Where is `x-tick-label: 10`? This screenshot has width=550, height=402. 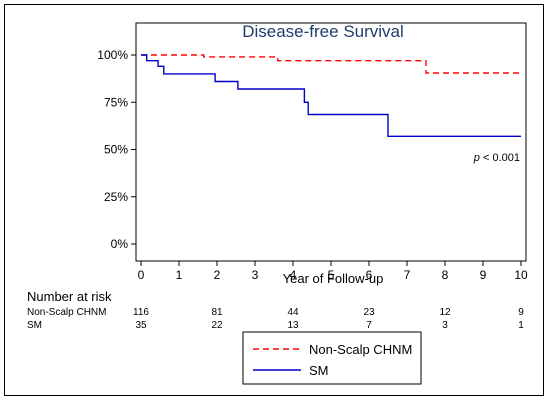 x-tick-label: 10 is located at coordinates (521, 275).